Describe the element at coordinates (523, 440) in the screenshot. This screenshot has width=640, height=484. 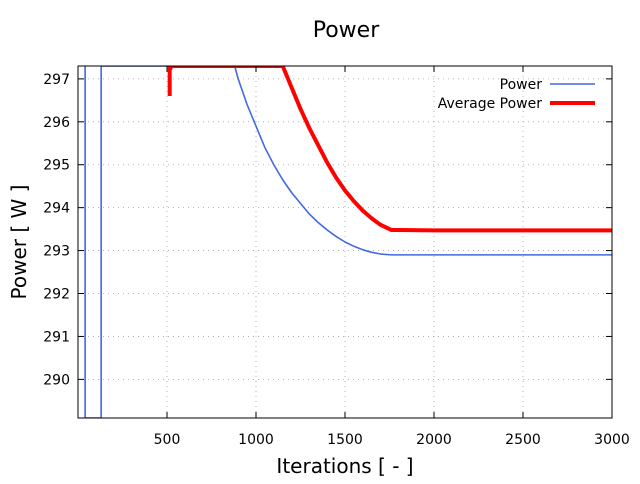
I see `x-tick-label: 2500` at that location.